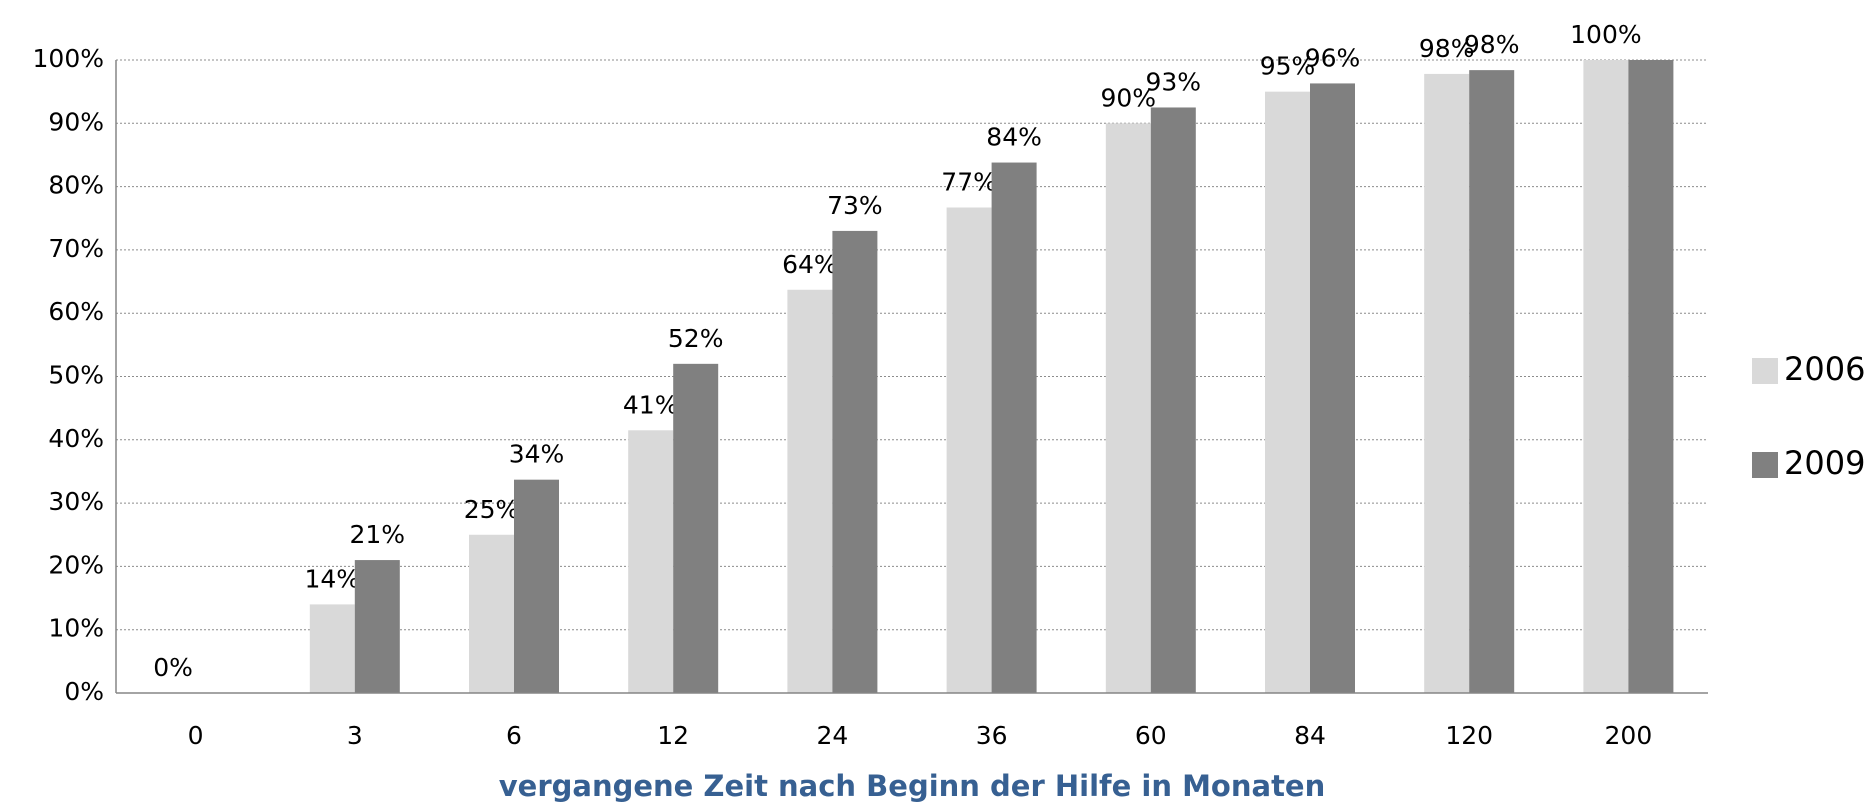 This screenshot has width=1871, height=807. What do you see at coordinates (651, 404) in the screenshot?
I see `data-label: 41%` at bounding box center [651, 404].